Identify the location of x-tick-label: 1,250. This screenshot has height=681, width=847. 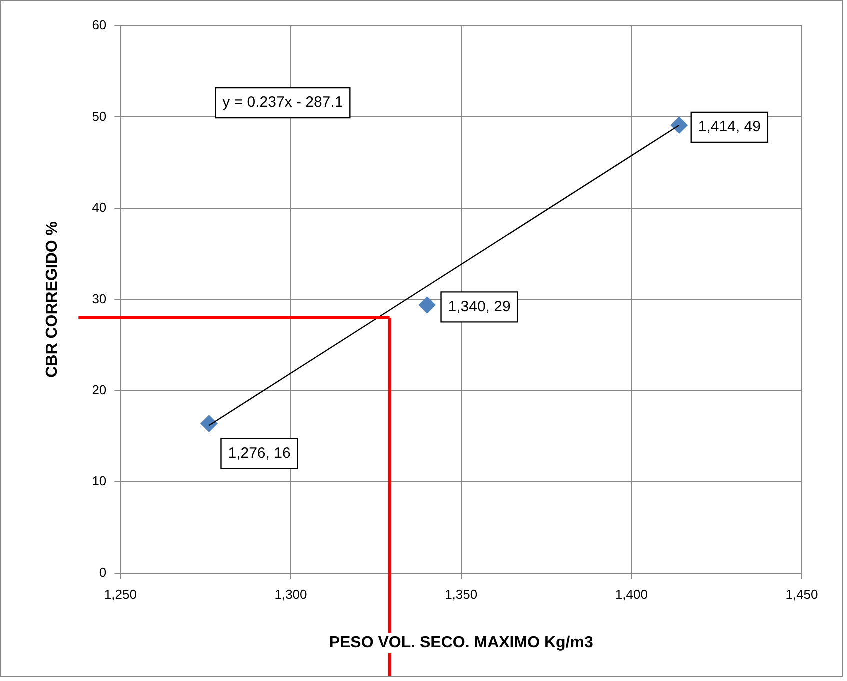
(120, 594).